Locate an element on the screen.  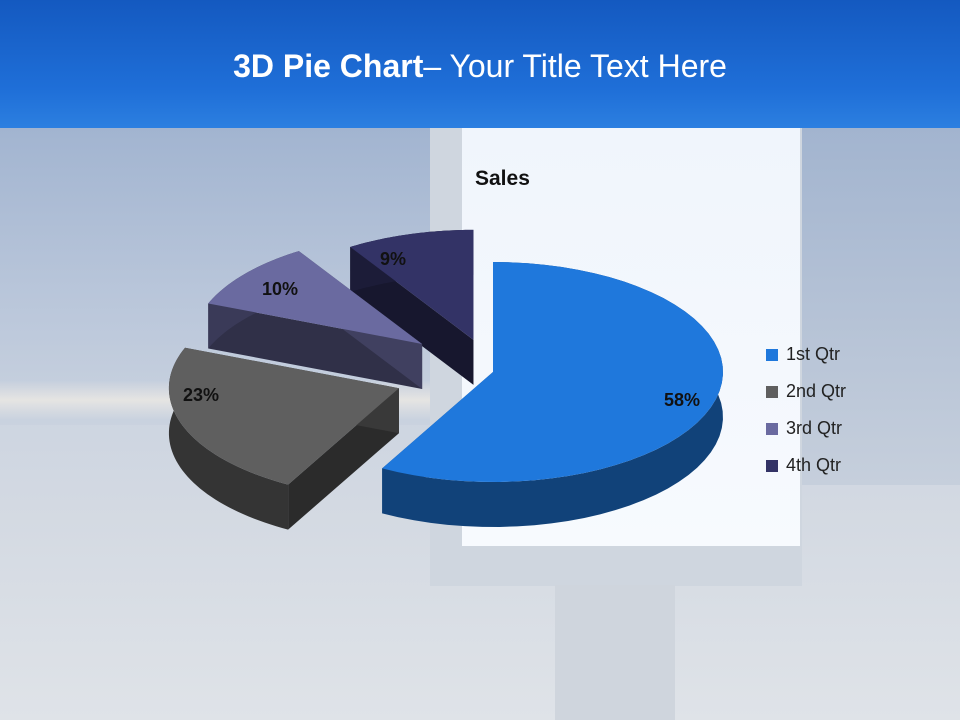
slice-outer-wall is located at coordinates (228, 438).